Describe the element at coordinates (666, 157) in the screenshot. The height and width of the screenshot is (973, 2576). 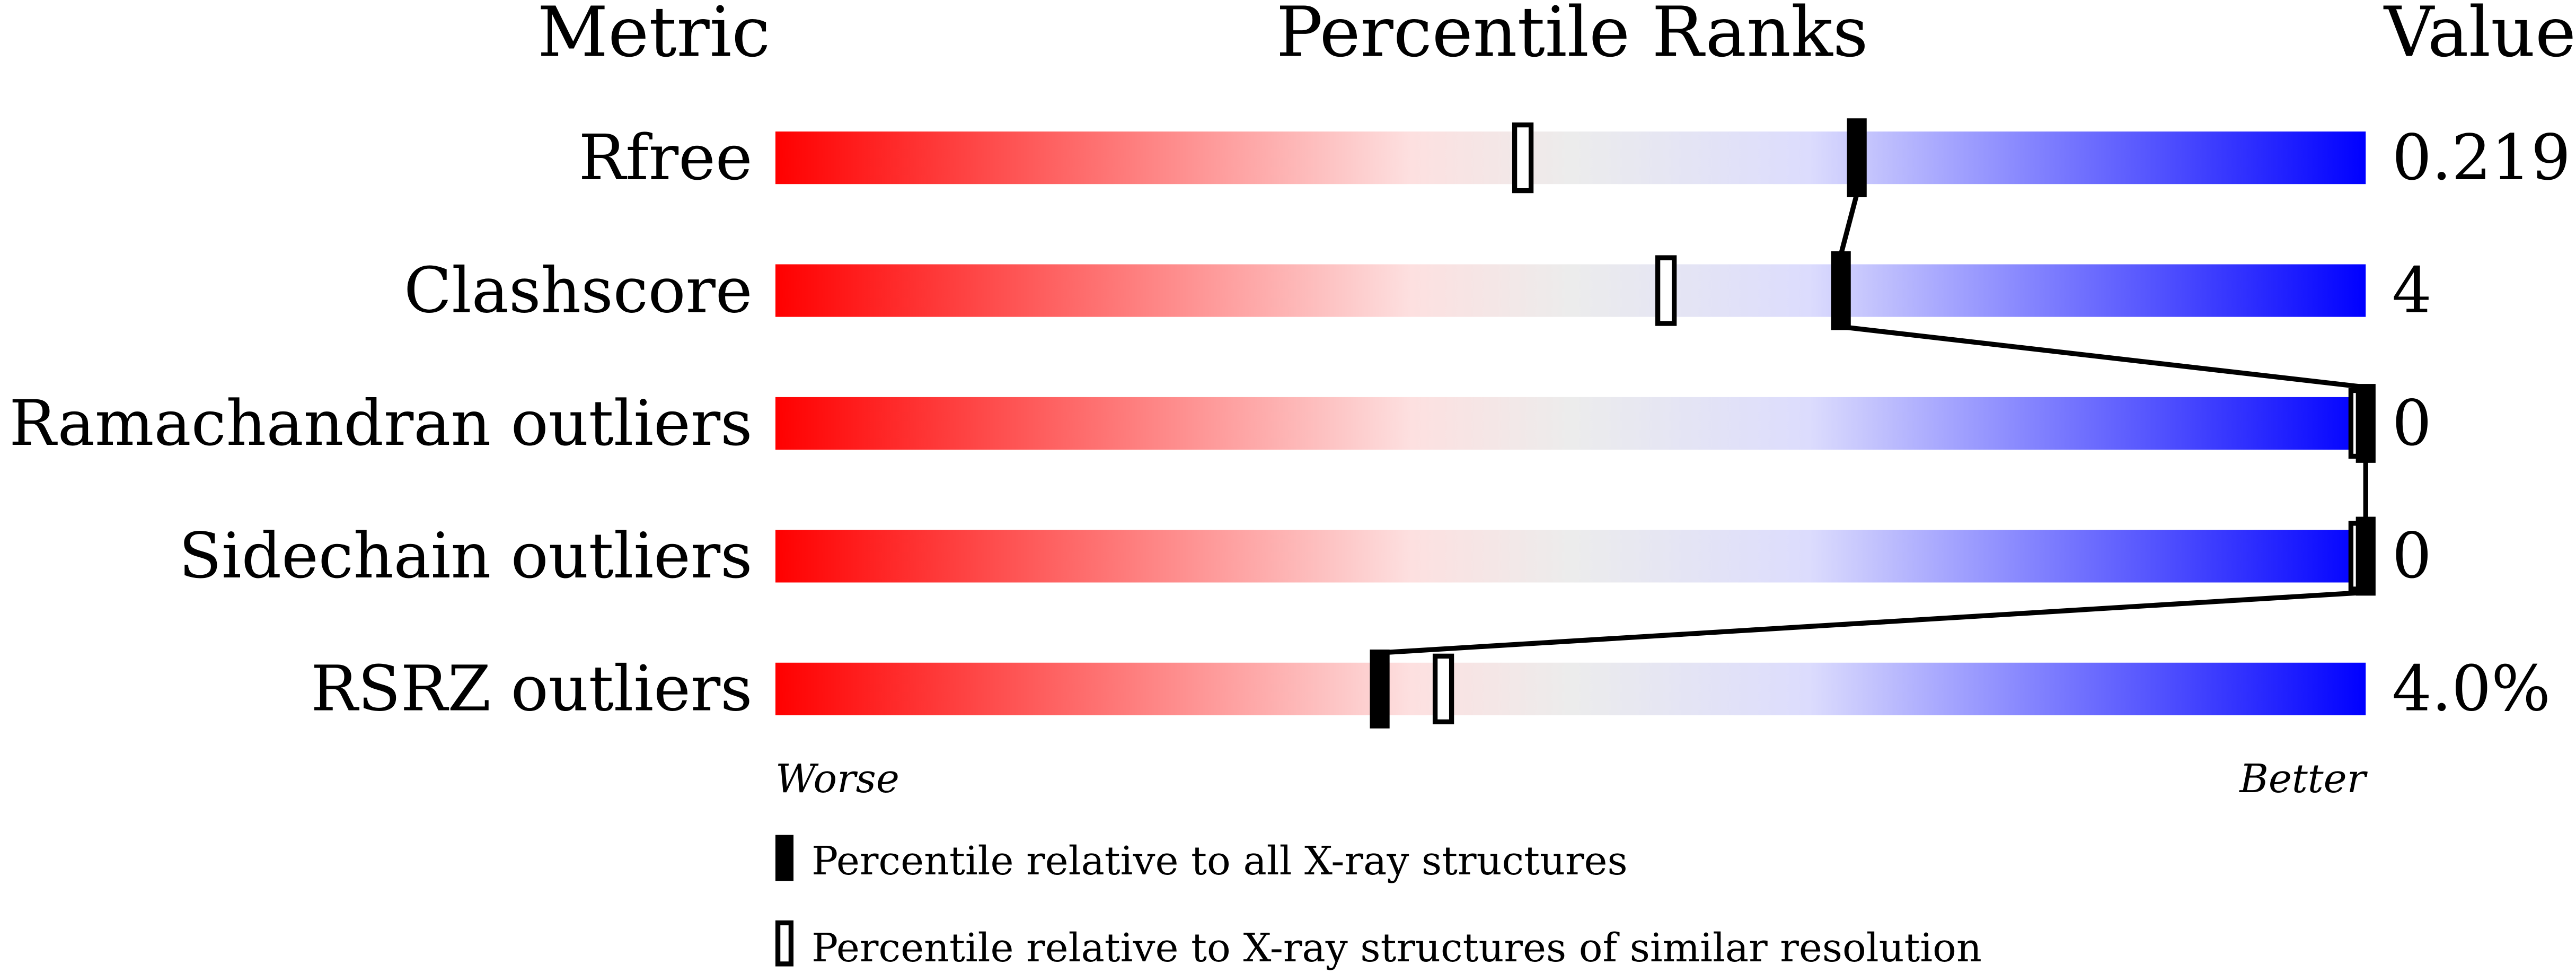
I see `metric-label-rfree: Rfree` at that location.